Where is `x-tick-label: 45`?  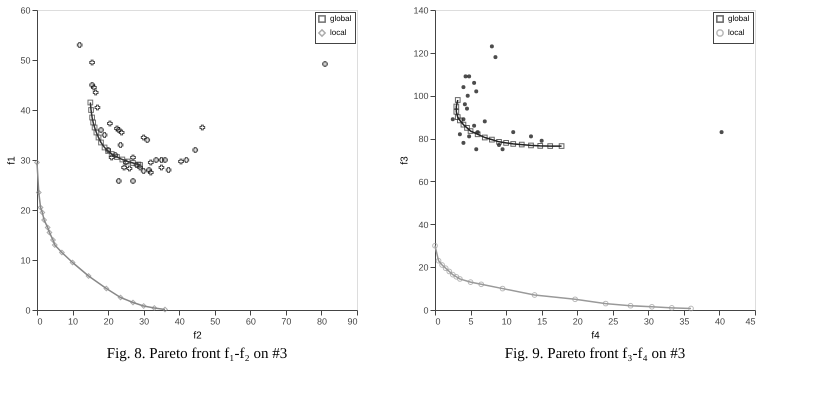 x-tick-label: 45 is located at coordinates (750, 321).